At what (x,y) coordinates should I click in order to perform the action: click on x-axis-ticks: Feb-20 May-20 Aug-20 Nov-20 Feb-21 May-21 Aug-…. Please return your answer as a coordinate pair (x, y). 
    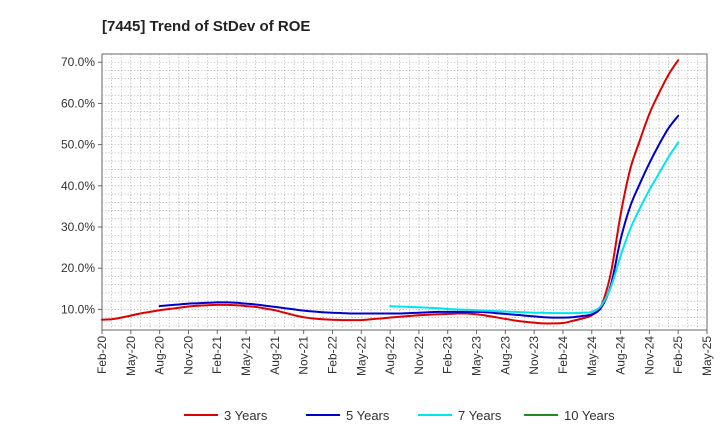
    Looking at the image, I should click on (404, 353).